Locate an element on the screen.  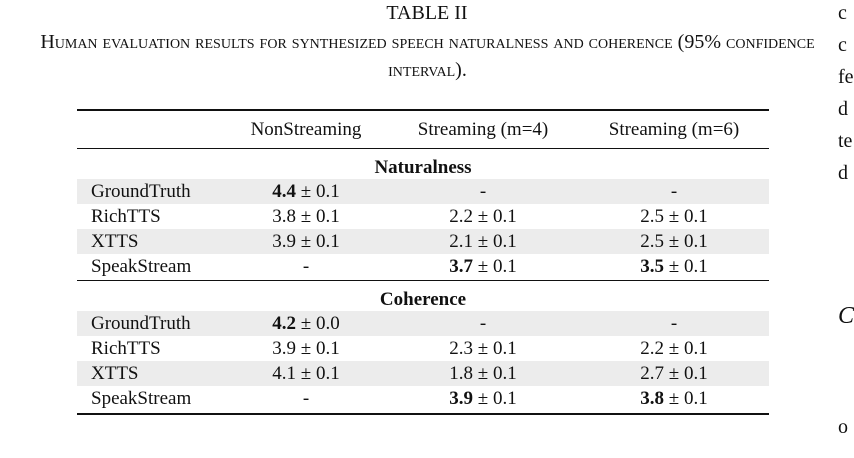
column-header: NonStreaming is located at coordinates (306, 129).